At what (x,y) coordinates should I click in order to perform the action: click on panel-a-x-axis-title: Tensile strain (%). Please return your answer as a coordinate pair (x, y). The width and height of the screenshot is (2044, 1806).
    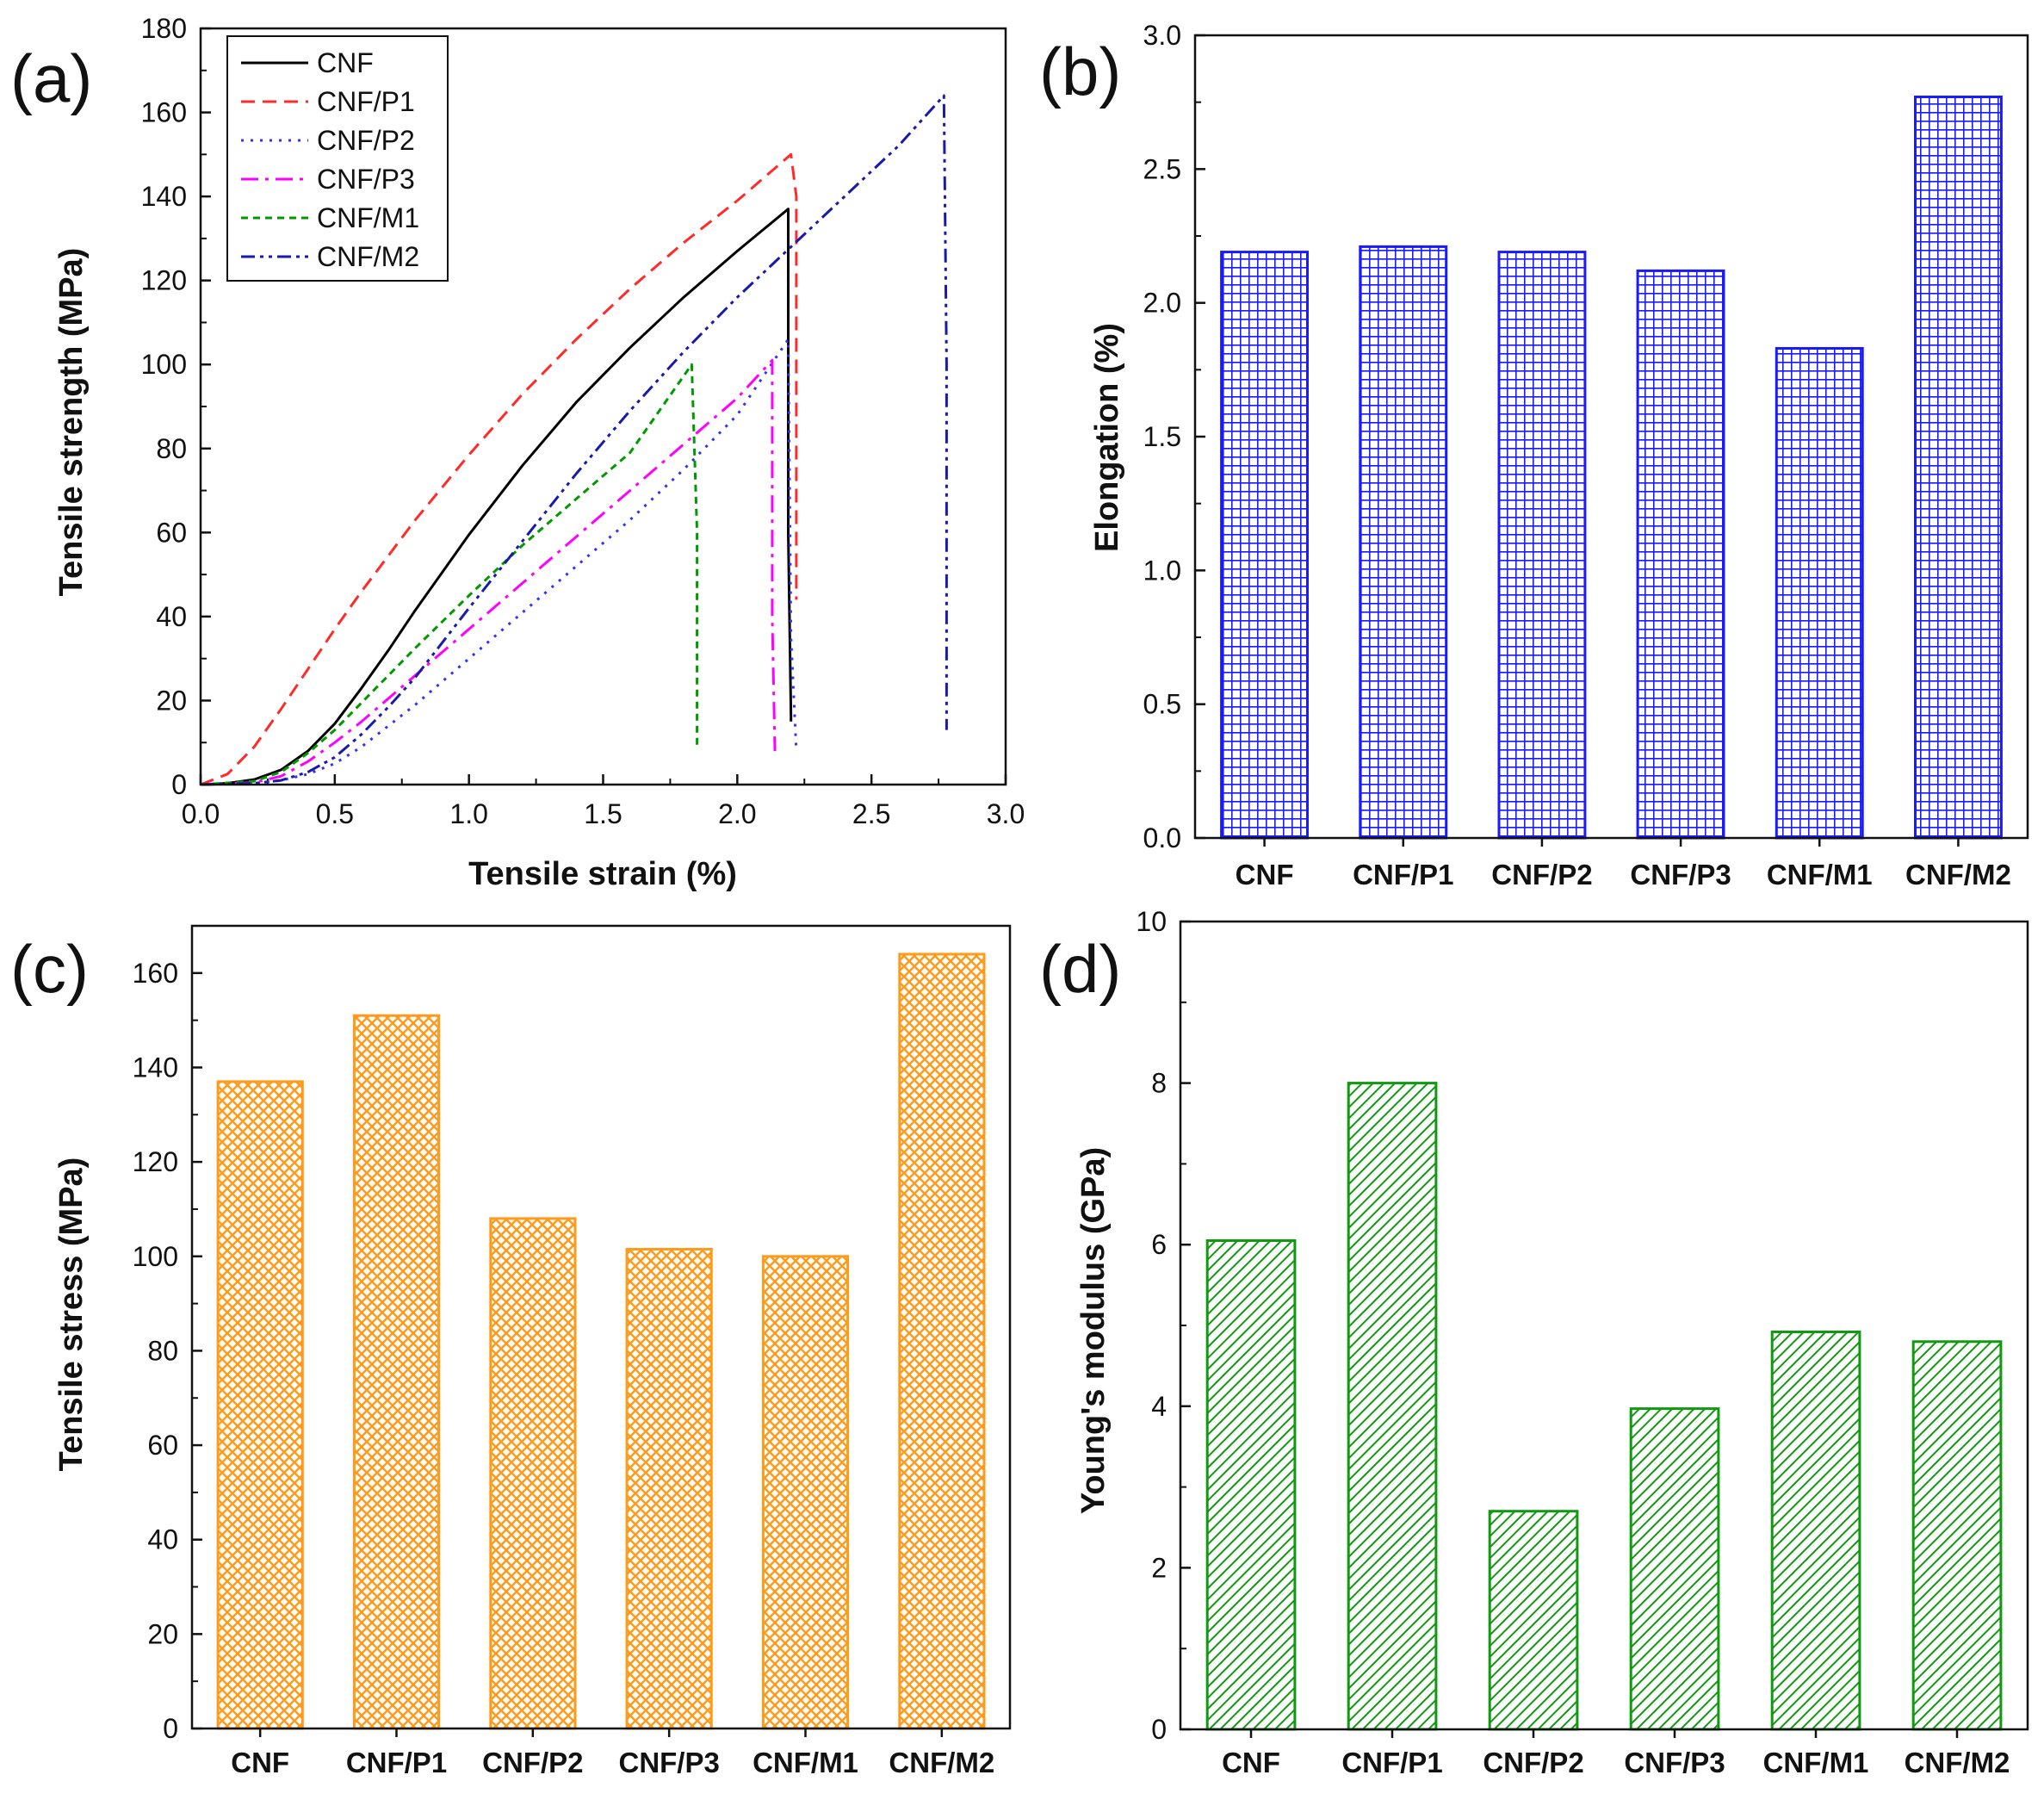
    Looking at the image, I should click on (602, 874).